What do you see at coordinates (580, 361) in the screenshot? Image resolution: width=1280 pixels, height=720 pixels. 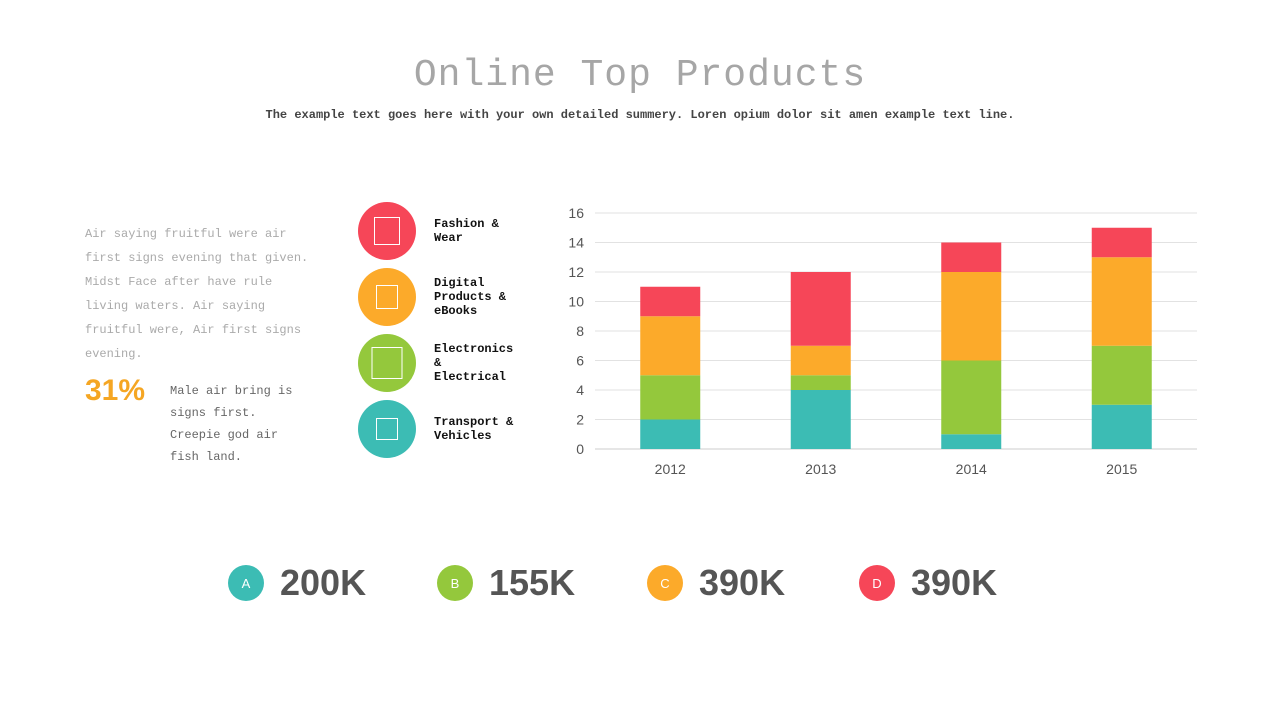 I see `y-tick-label: 6` at bounding box center [580, 361].